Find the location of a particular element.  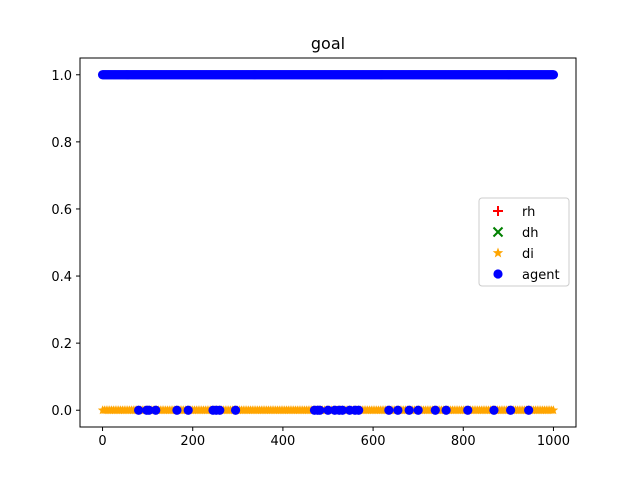

y-tick-label: 0.6 is located at coordinates (61, 210).